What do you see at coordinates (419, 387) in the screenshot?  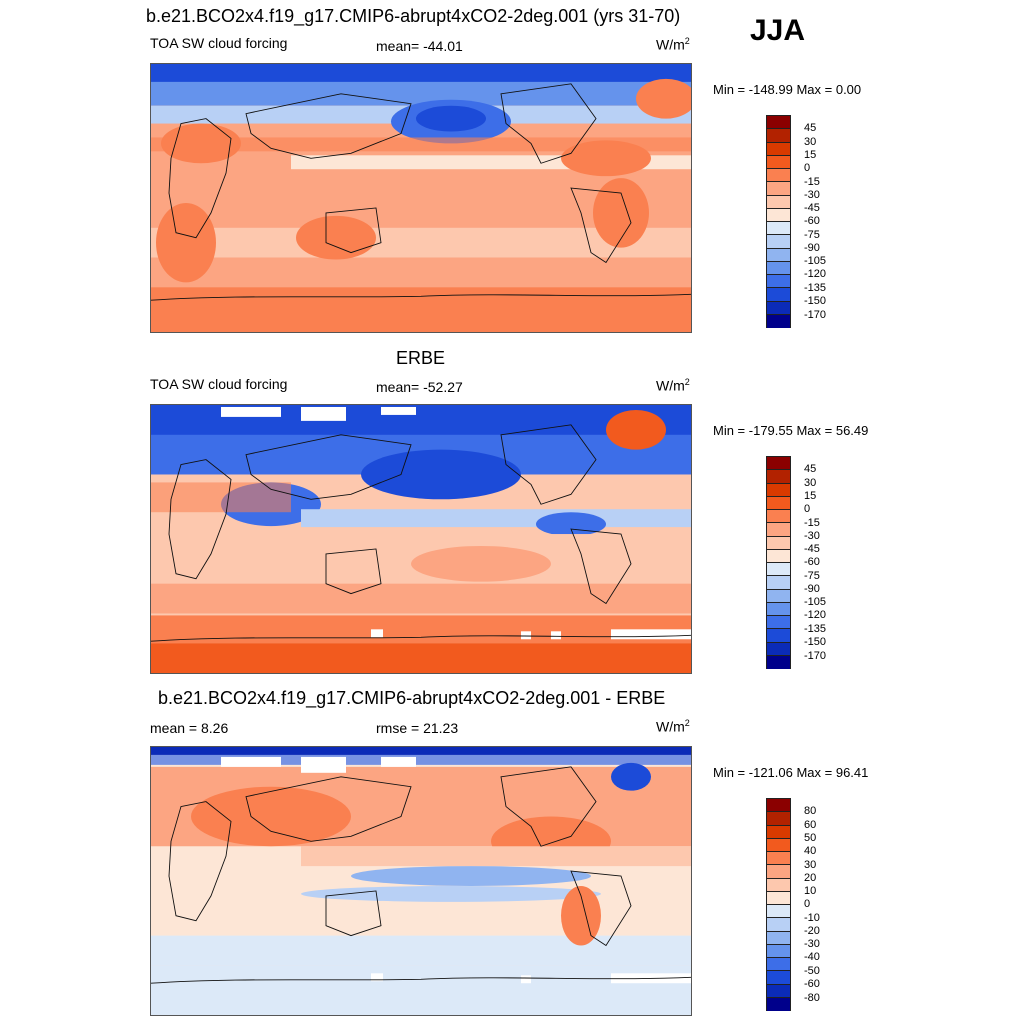 I see `panel2-mean-label: mean= -52.27` at bounding box center [419, 387].